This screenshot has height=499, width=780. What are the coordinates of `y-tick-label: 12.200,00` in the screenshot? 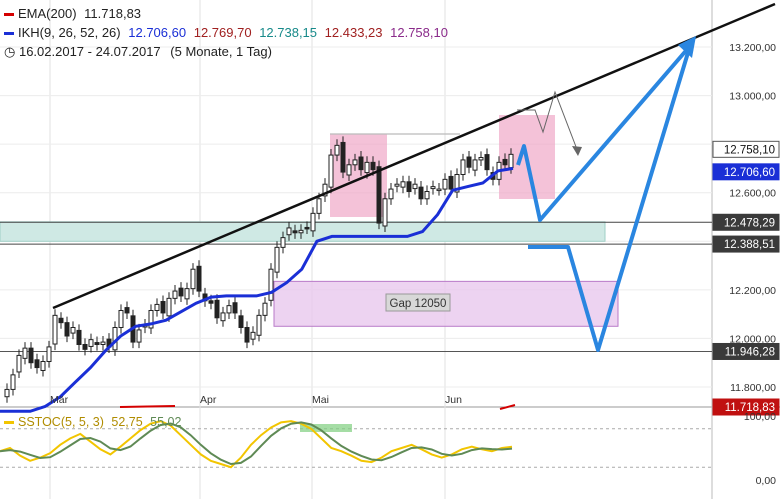 It's located at (752, 291).